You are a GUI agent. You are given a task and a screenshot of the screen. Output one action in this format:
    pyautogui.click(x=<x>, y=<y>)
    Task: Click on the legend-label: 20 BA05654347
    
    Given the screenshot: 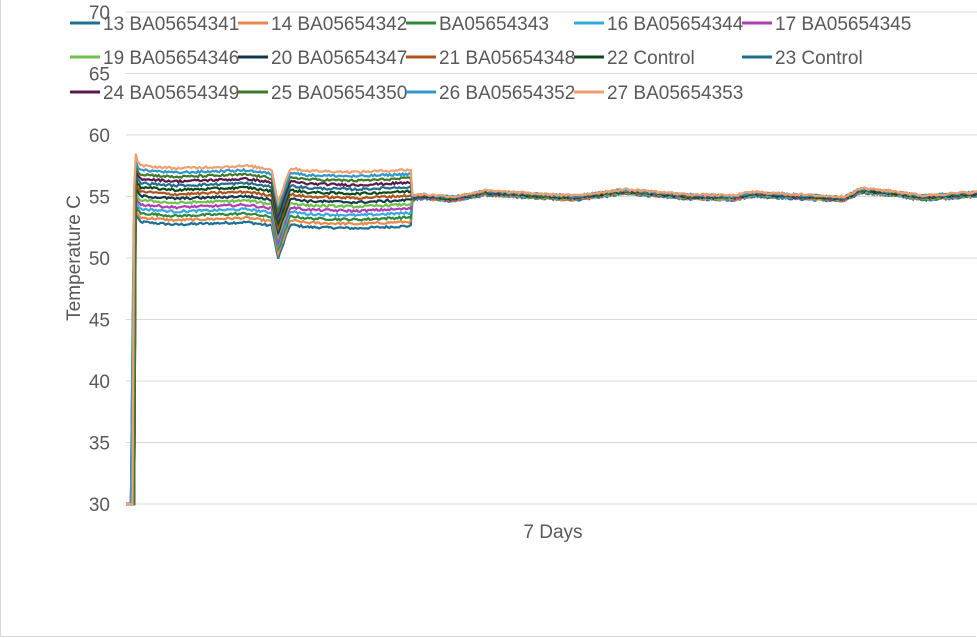 What is the action you would take?
    pyautogui.click(x=339, y=58)
    